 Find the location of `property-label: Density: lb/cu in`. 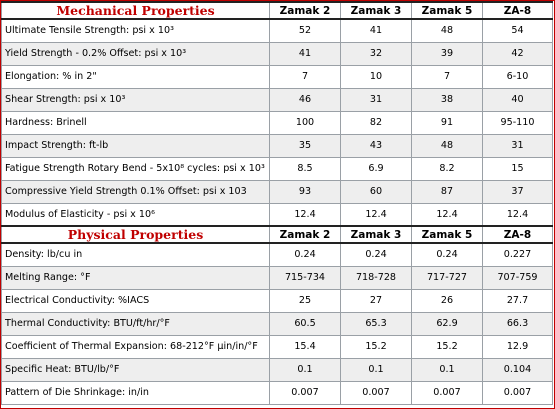

property-label: Density: lb/cu in is located at coordinates (135, 254).